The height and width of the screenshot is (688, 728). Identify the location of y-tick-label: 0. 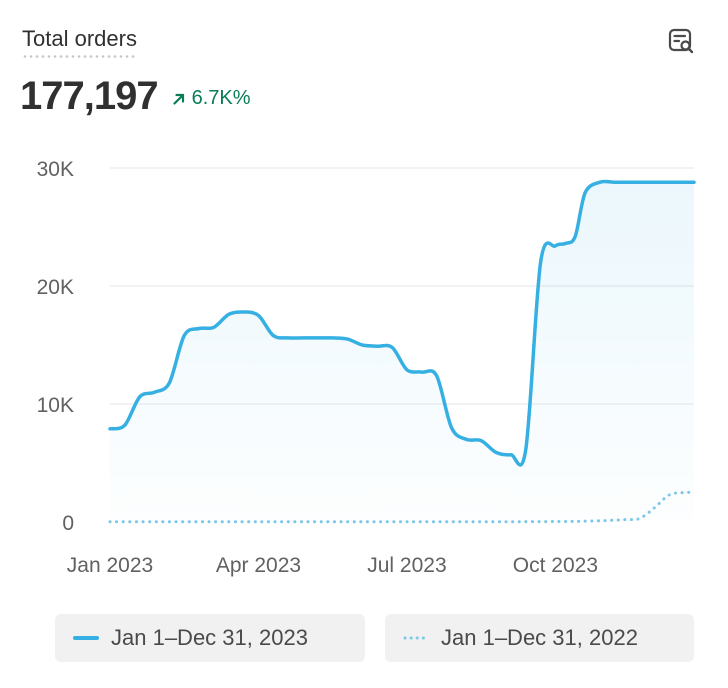
(68, 523).